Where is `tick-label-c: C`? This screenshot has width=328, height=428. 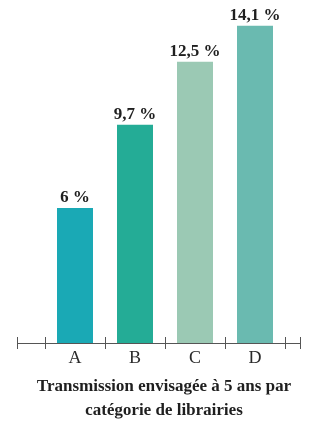 tick-label-c: C is located at coordinates (195, 357).